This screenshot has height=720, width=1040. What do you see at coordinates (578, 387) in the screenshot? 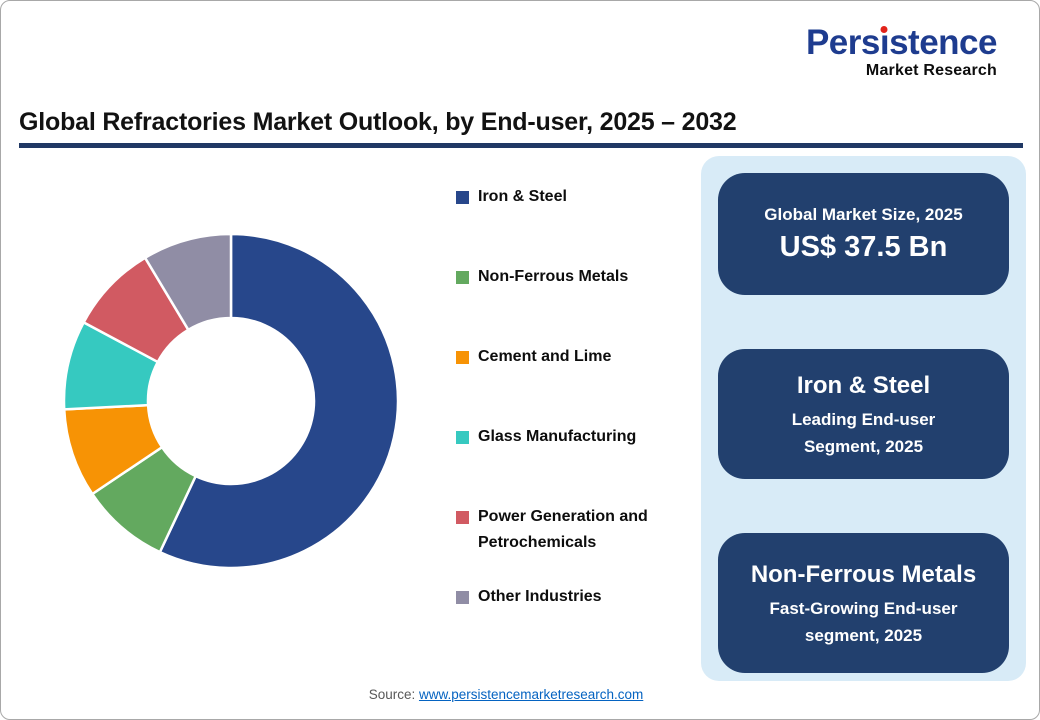
I see `legend-item-cement-lime: Cement and Lime` at bounding box center [578, 387].